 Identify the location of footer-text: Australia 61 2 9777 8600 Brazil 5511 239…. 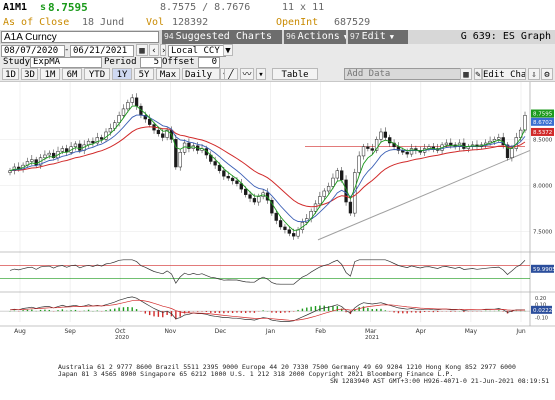
(303, 374).